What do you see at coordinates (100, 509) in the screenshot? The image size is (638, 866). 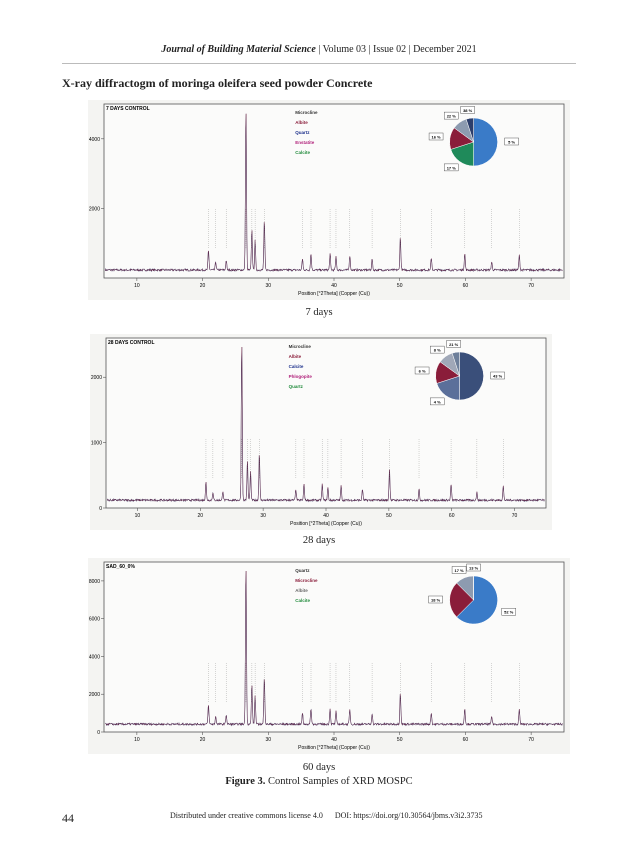 I see `y-tick-label: 0` at bounding box center [100, 509].